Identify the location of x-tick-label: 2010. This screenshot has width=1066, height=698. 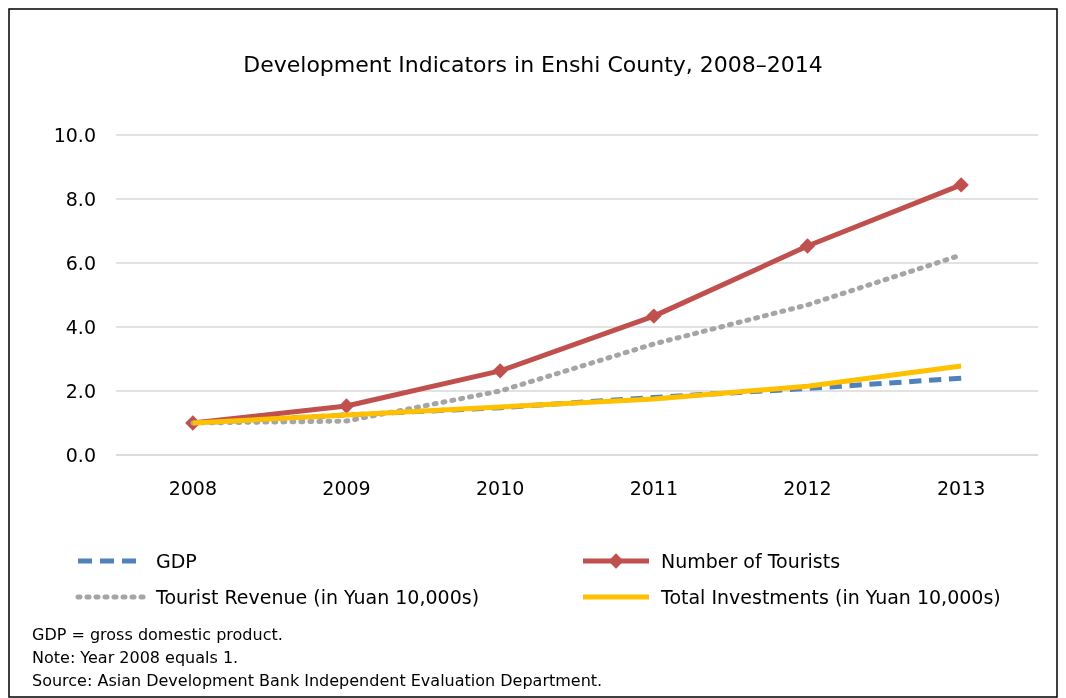
(500, 488).